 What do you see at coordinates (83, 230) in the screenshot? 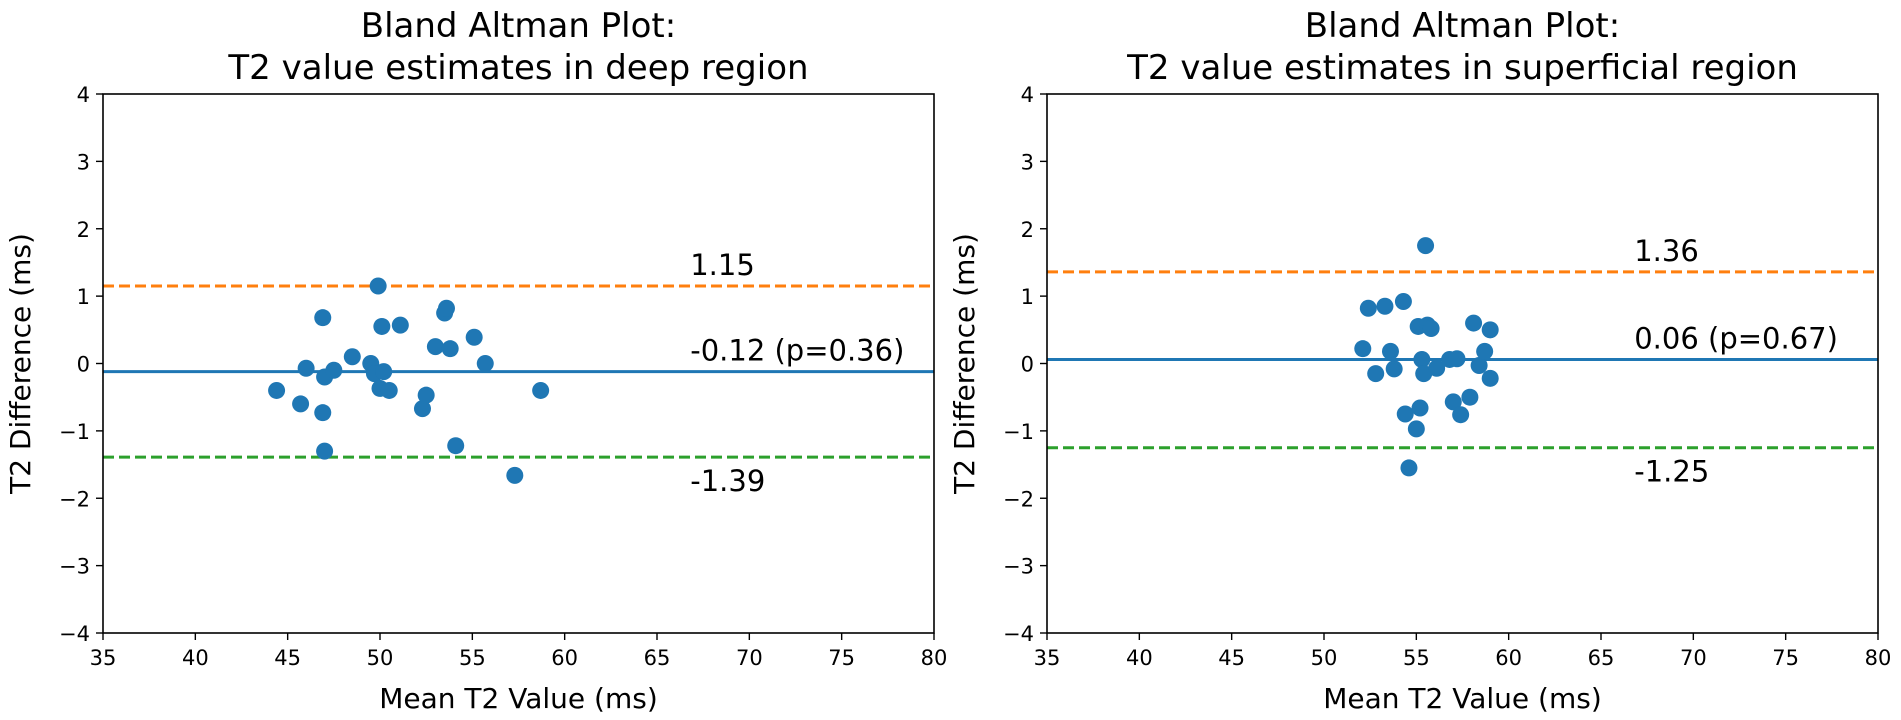
I see `y-tick-label: 2` at bounding box center [83, 230].